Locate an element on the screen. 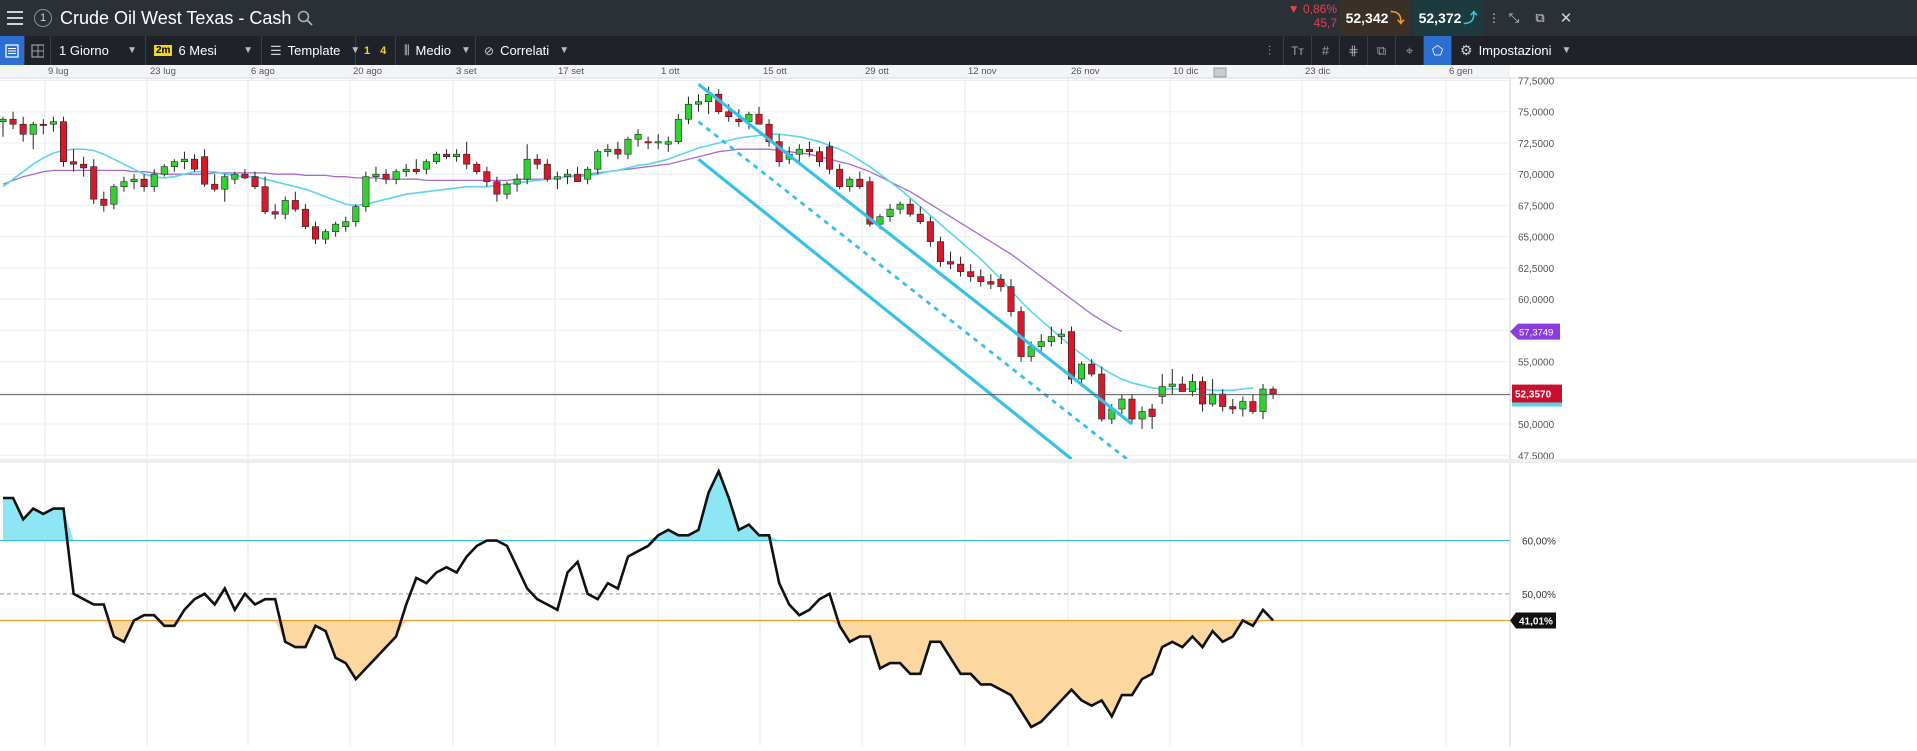 Image resolution: width=1917 pixels, height=751 pixels. ruler-icon: ⫶ is located at coordinates (1270, 50).